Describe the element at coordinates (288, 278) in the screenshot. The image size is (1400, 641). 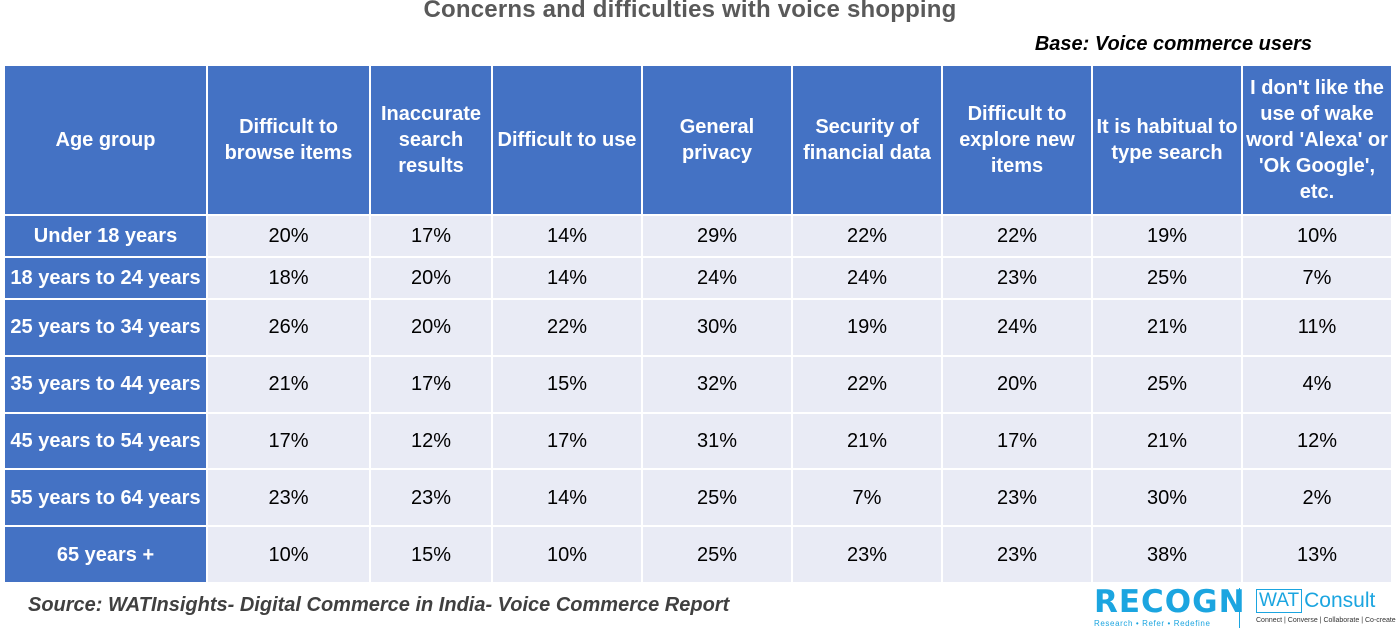
I see `table-cell: 18%` at that location.